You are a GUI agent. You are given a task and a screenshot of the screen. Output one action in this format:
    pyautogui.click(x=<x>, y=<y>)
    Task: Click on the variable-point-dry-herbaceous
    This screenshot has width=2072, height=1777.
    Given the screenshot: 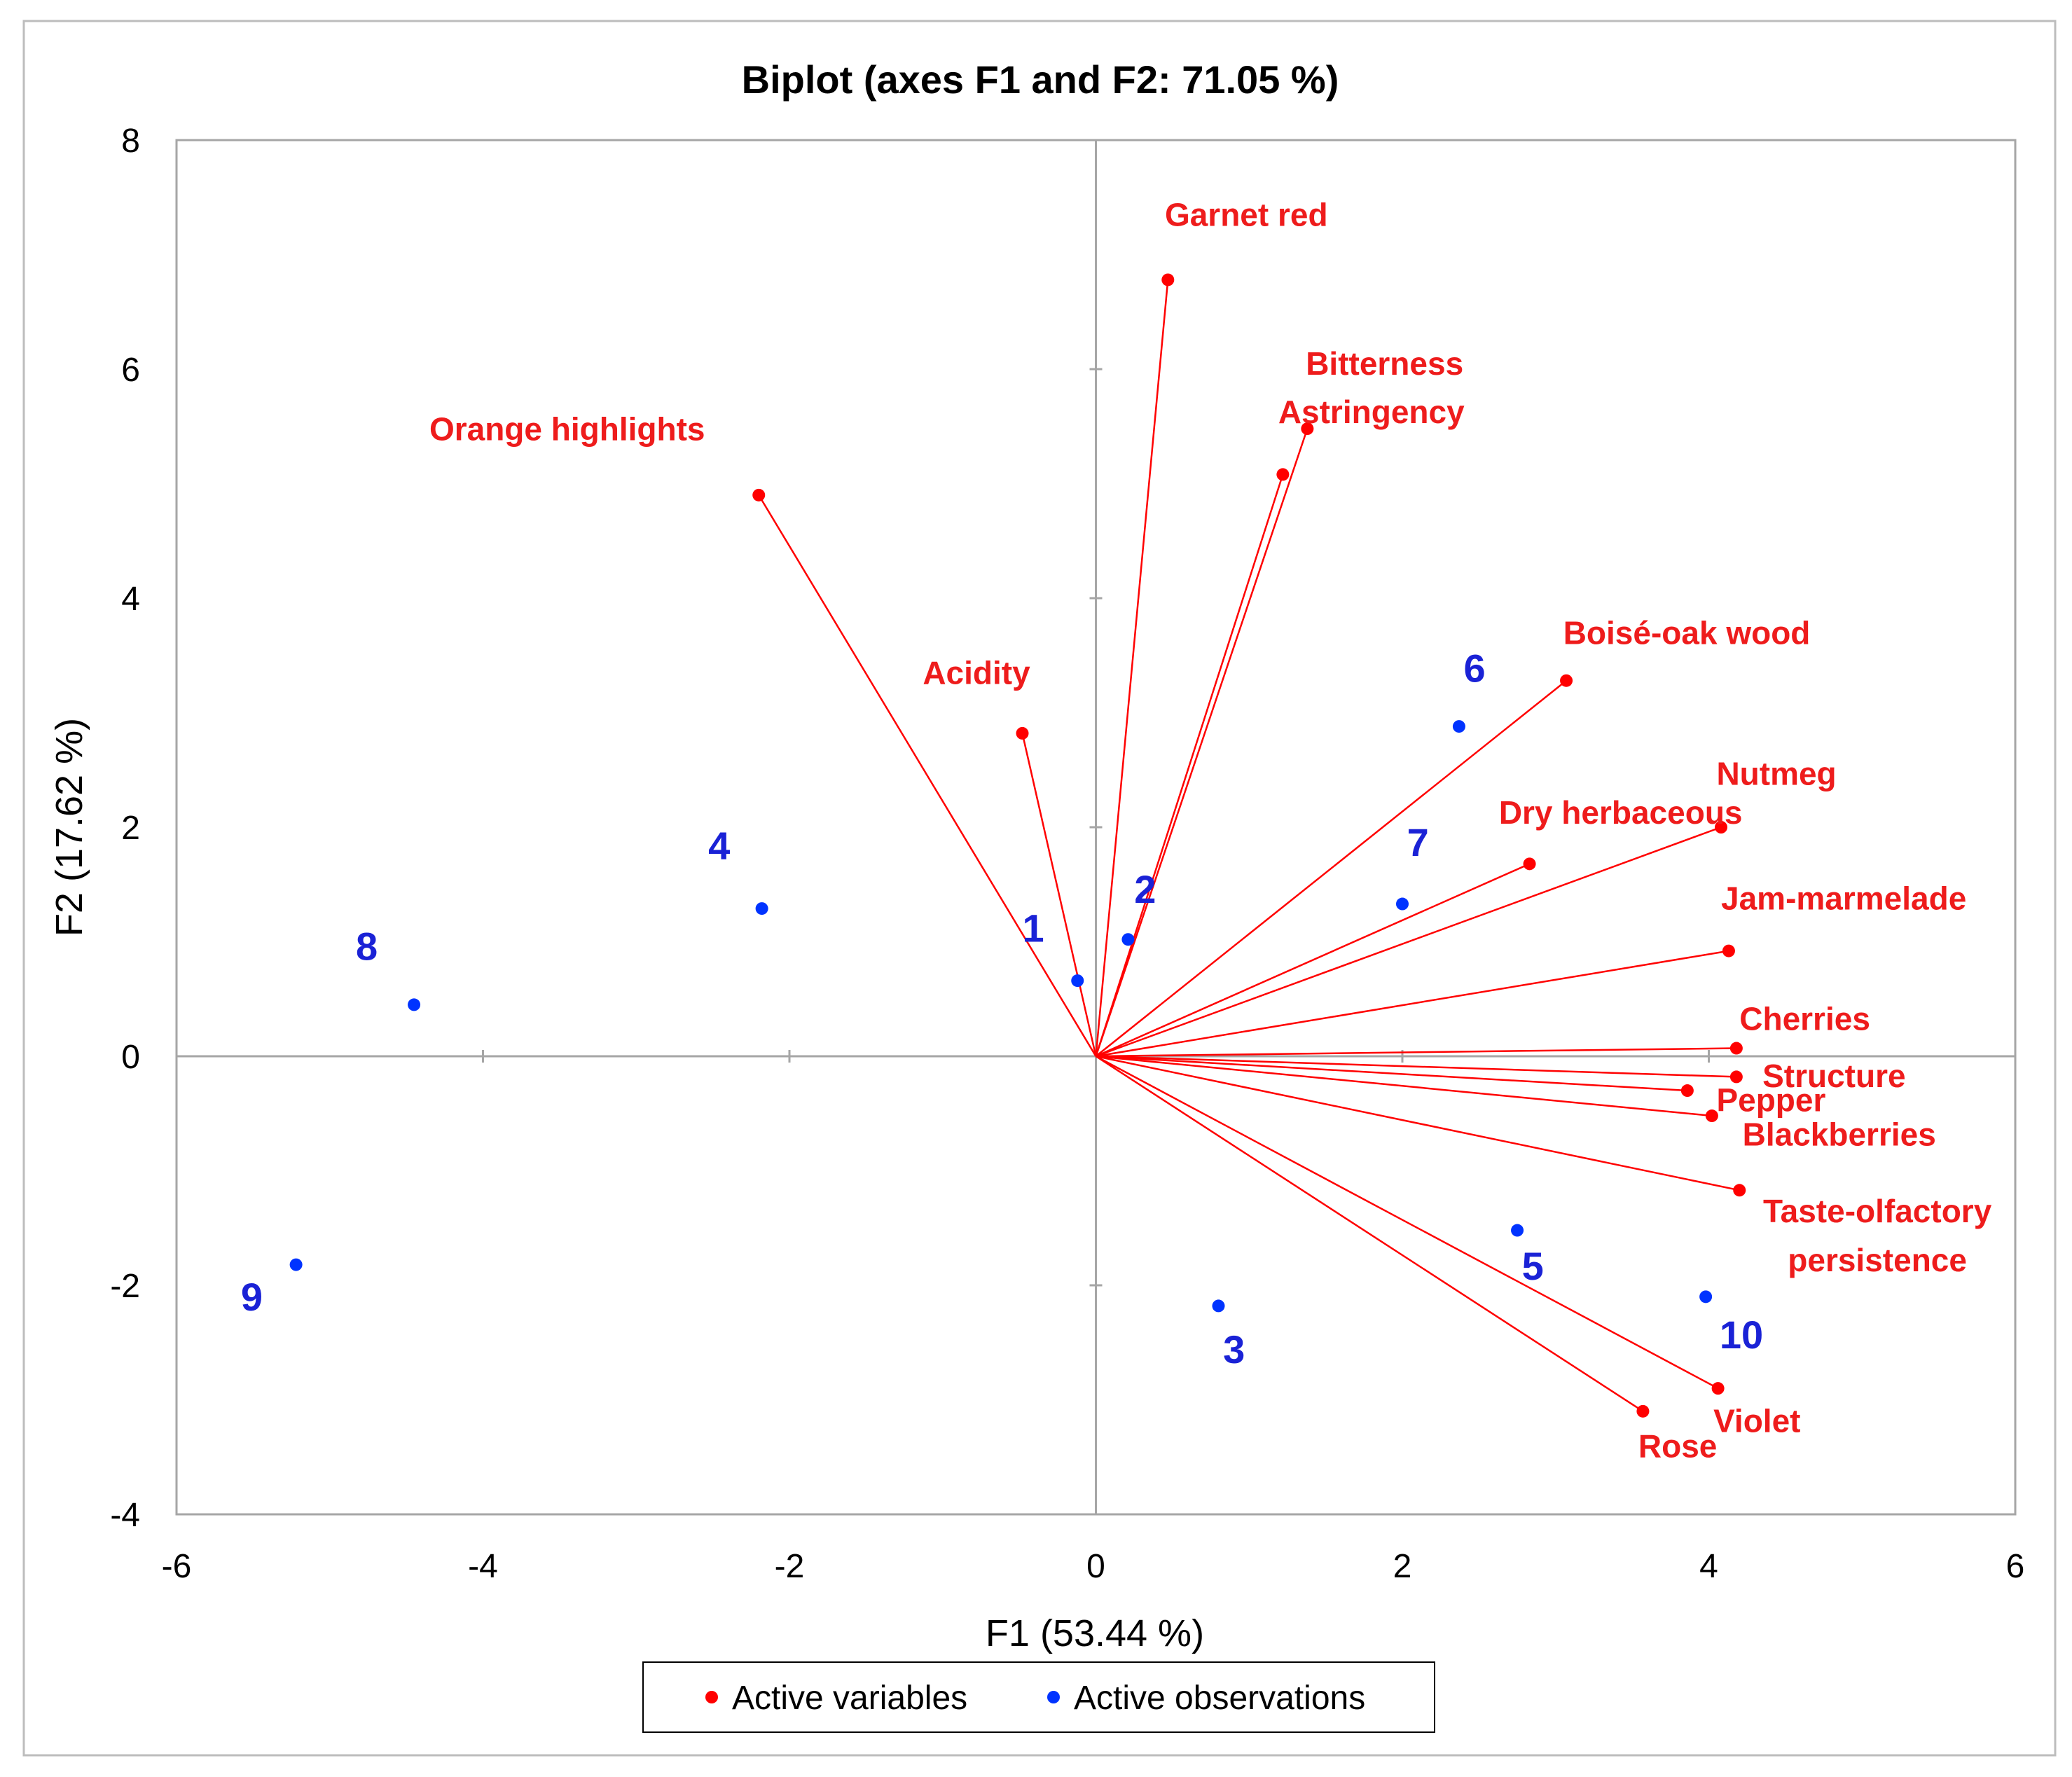 What is the action you would take?
    pyautogui.click(x=1530, y=864)
    